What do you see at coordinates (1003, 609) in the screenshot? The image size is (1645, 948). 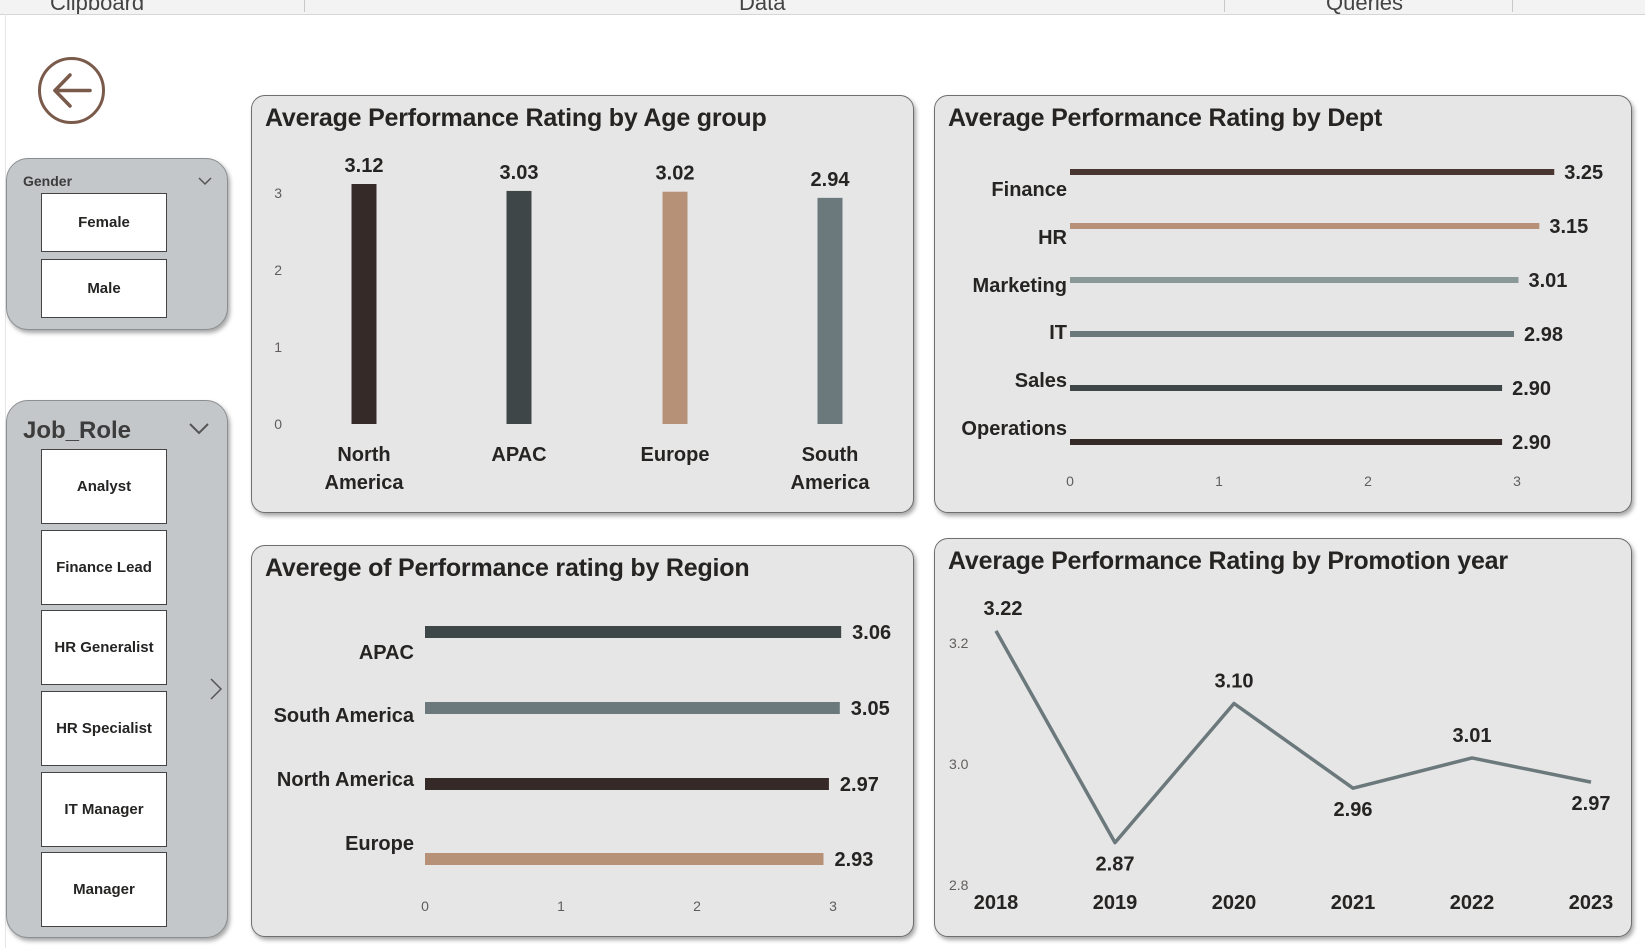 I see `data-label: 3.22` at bounding box center [1003, 609].